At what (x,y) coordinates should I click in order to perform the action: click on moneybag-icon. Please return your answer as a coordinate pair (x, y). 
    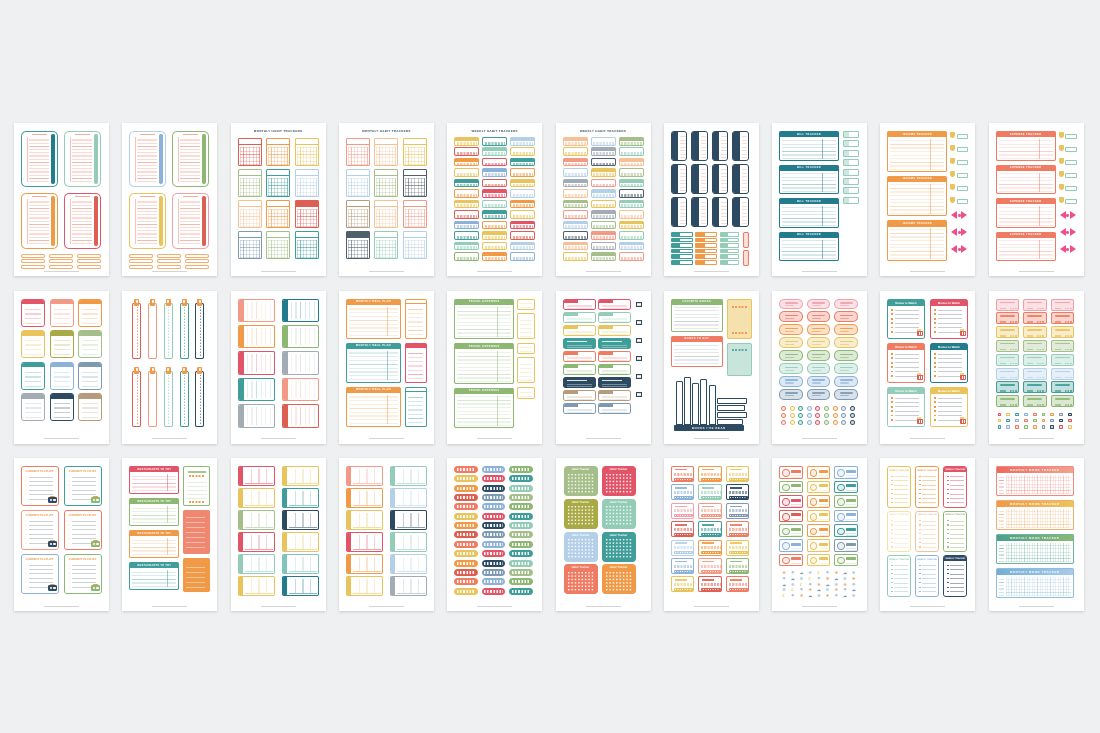
    Looking at the image, I should click on (1061, 187).